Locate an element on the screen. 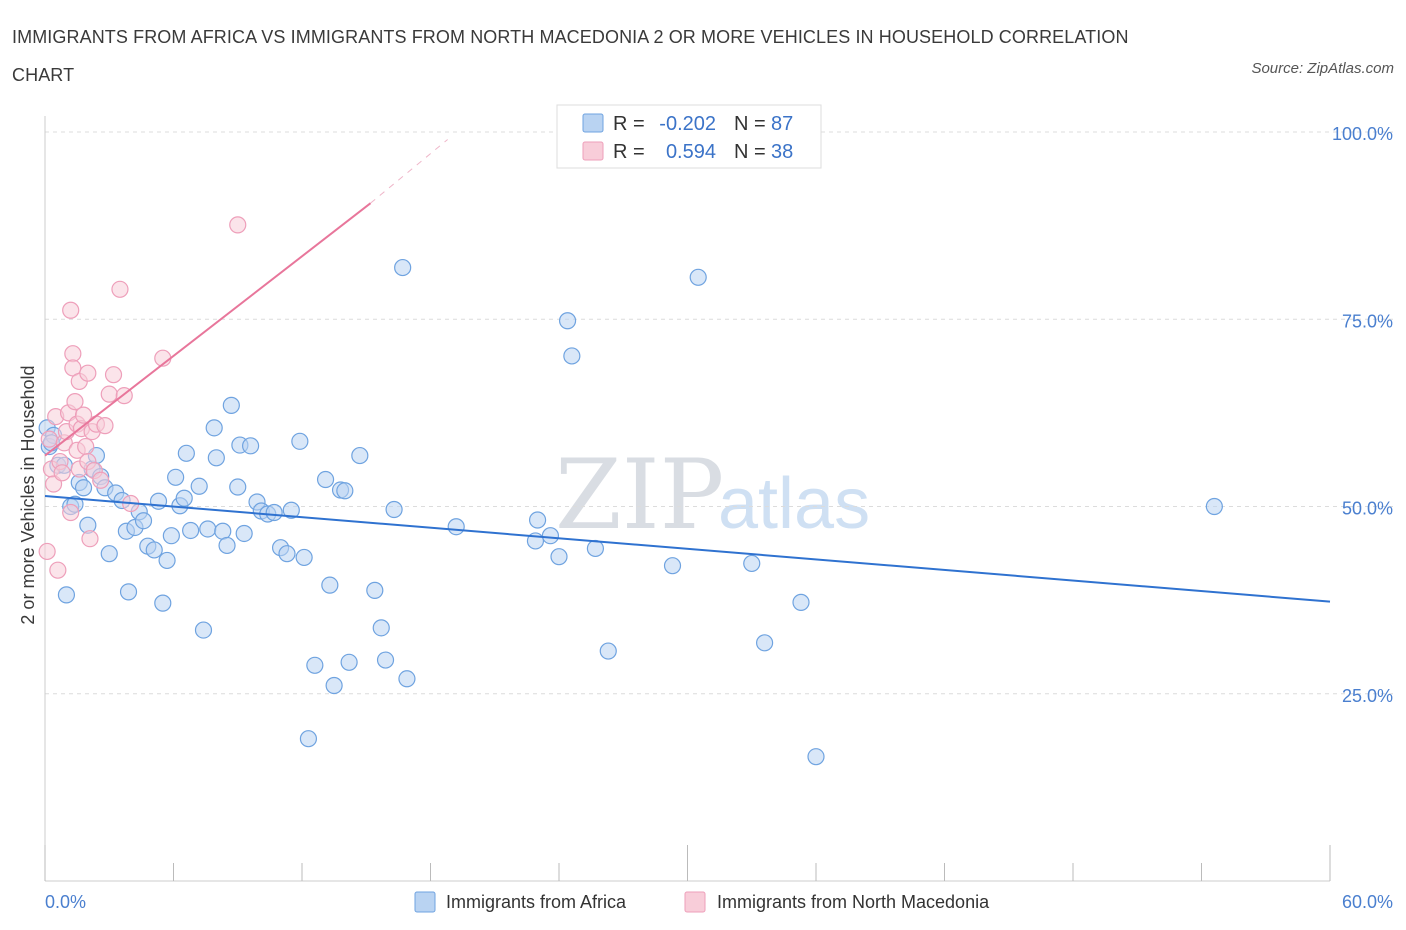 This screenshot has width=1406, height=930. y-axis-label: 2 or more Vehicles in Household is located at coordinates (28, 494).